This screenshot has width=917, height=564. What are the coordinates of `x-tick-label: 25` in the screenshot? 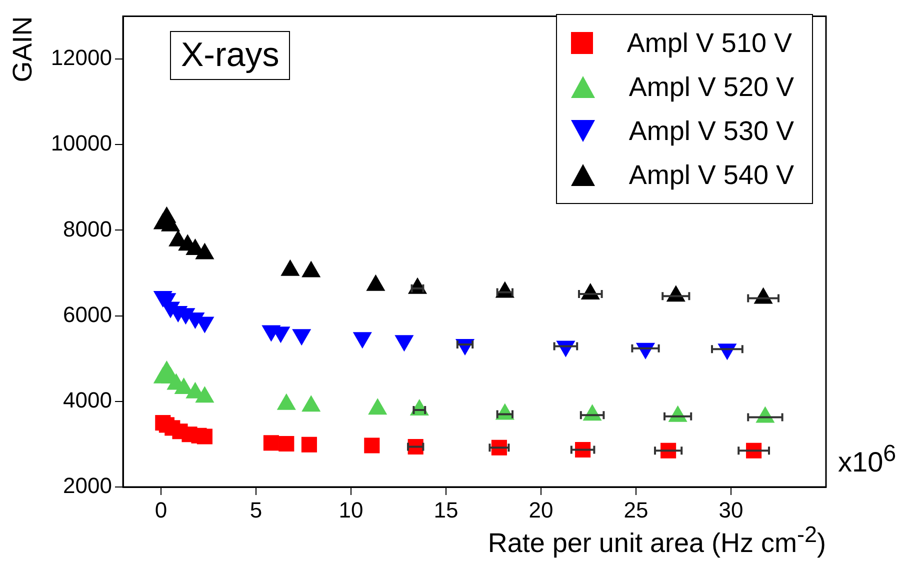 It's located at (636, 509).